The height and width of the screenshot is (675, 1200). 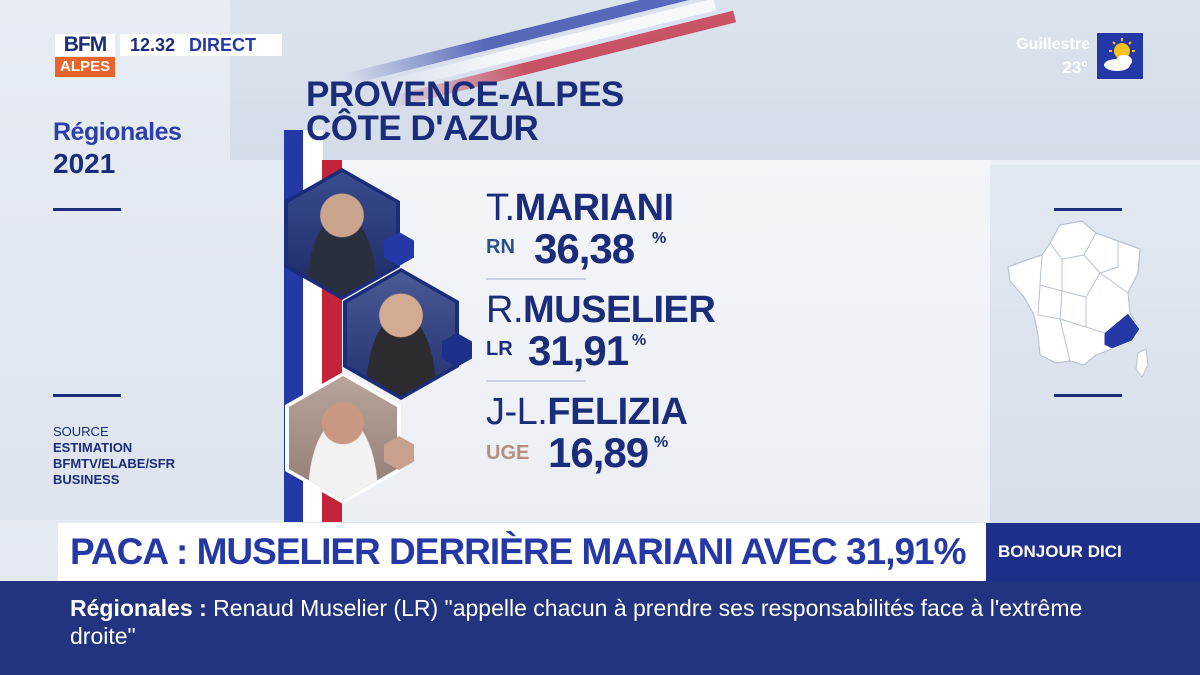 I want to click on france-outline, so click(x=1074, y=293).